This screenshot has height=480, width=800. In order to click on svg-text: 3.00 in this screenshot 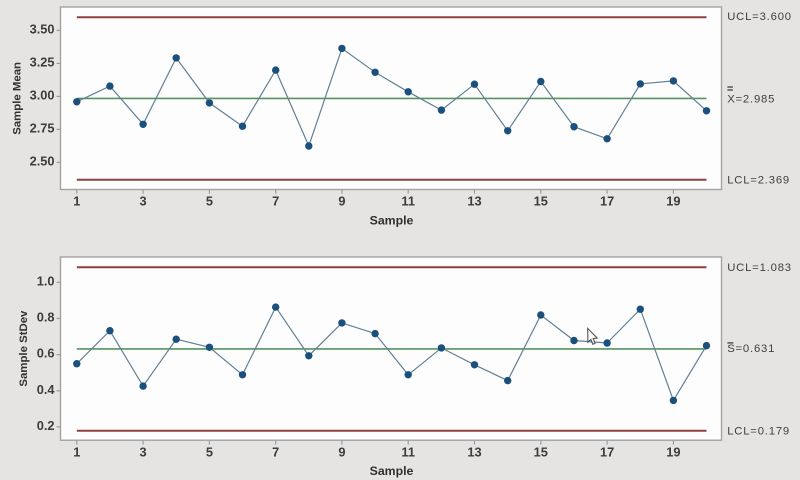, I will do `click(42, 95)`.